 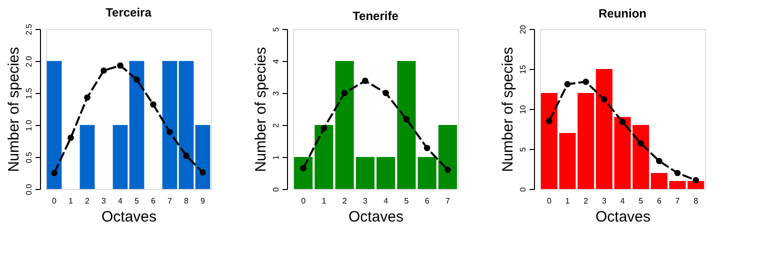 What do you see at coordinates (523, 29) in the screenshot?
I see `y-tick-label: 20` at bounding box center [523, 29].